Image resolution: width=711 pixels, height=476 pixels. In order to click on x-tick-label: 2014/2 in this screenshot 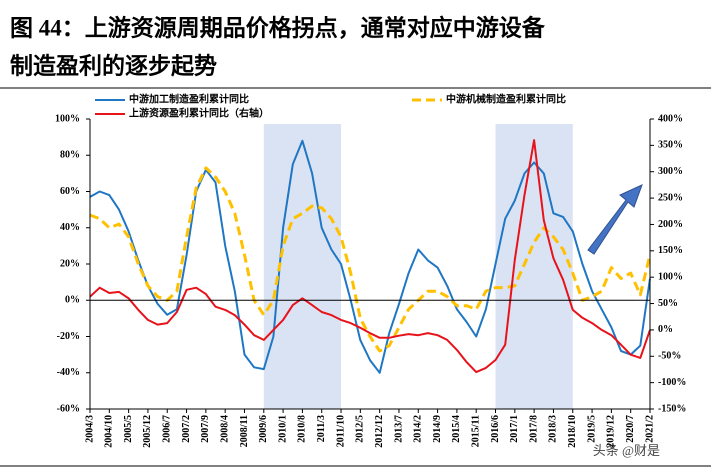, I will do `click(418, 429)`.